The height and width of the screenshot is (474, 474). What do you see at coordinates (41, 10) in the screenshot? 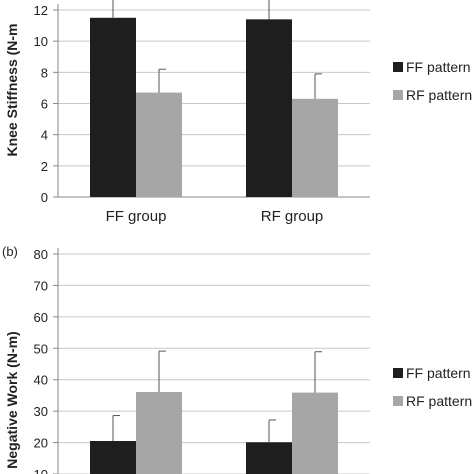
I see `chart1-y-tick-label: 12` at bounding box center [41, 10].